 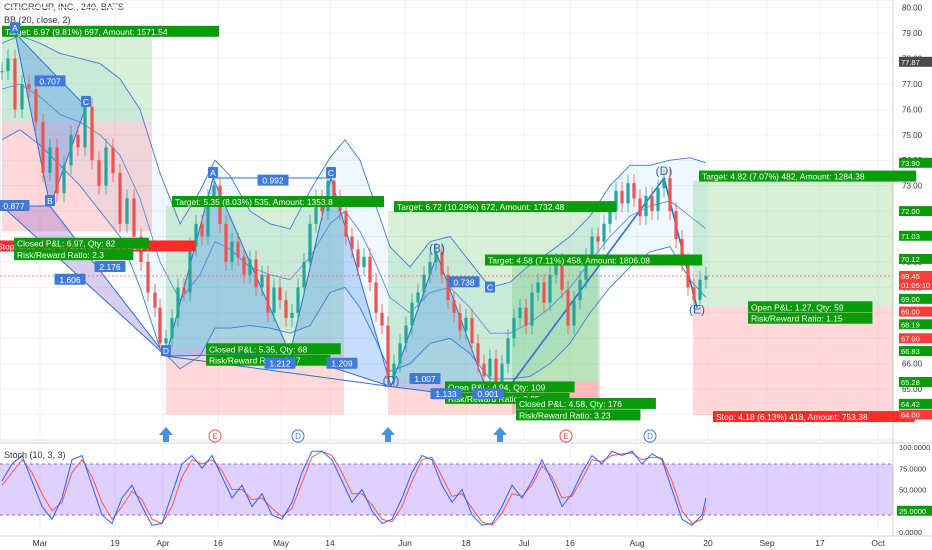 What do you see at coordinates (910, 415) in the screenshot?
I see `price-badge: 64.00` at bounding box center [910, 415].